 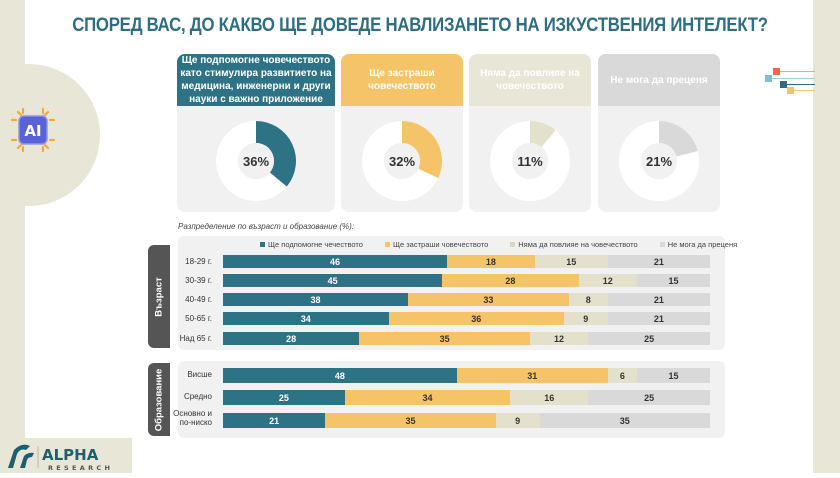 I want to click on bar-value-label: 6, so click(x=622, y=375).